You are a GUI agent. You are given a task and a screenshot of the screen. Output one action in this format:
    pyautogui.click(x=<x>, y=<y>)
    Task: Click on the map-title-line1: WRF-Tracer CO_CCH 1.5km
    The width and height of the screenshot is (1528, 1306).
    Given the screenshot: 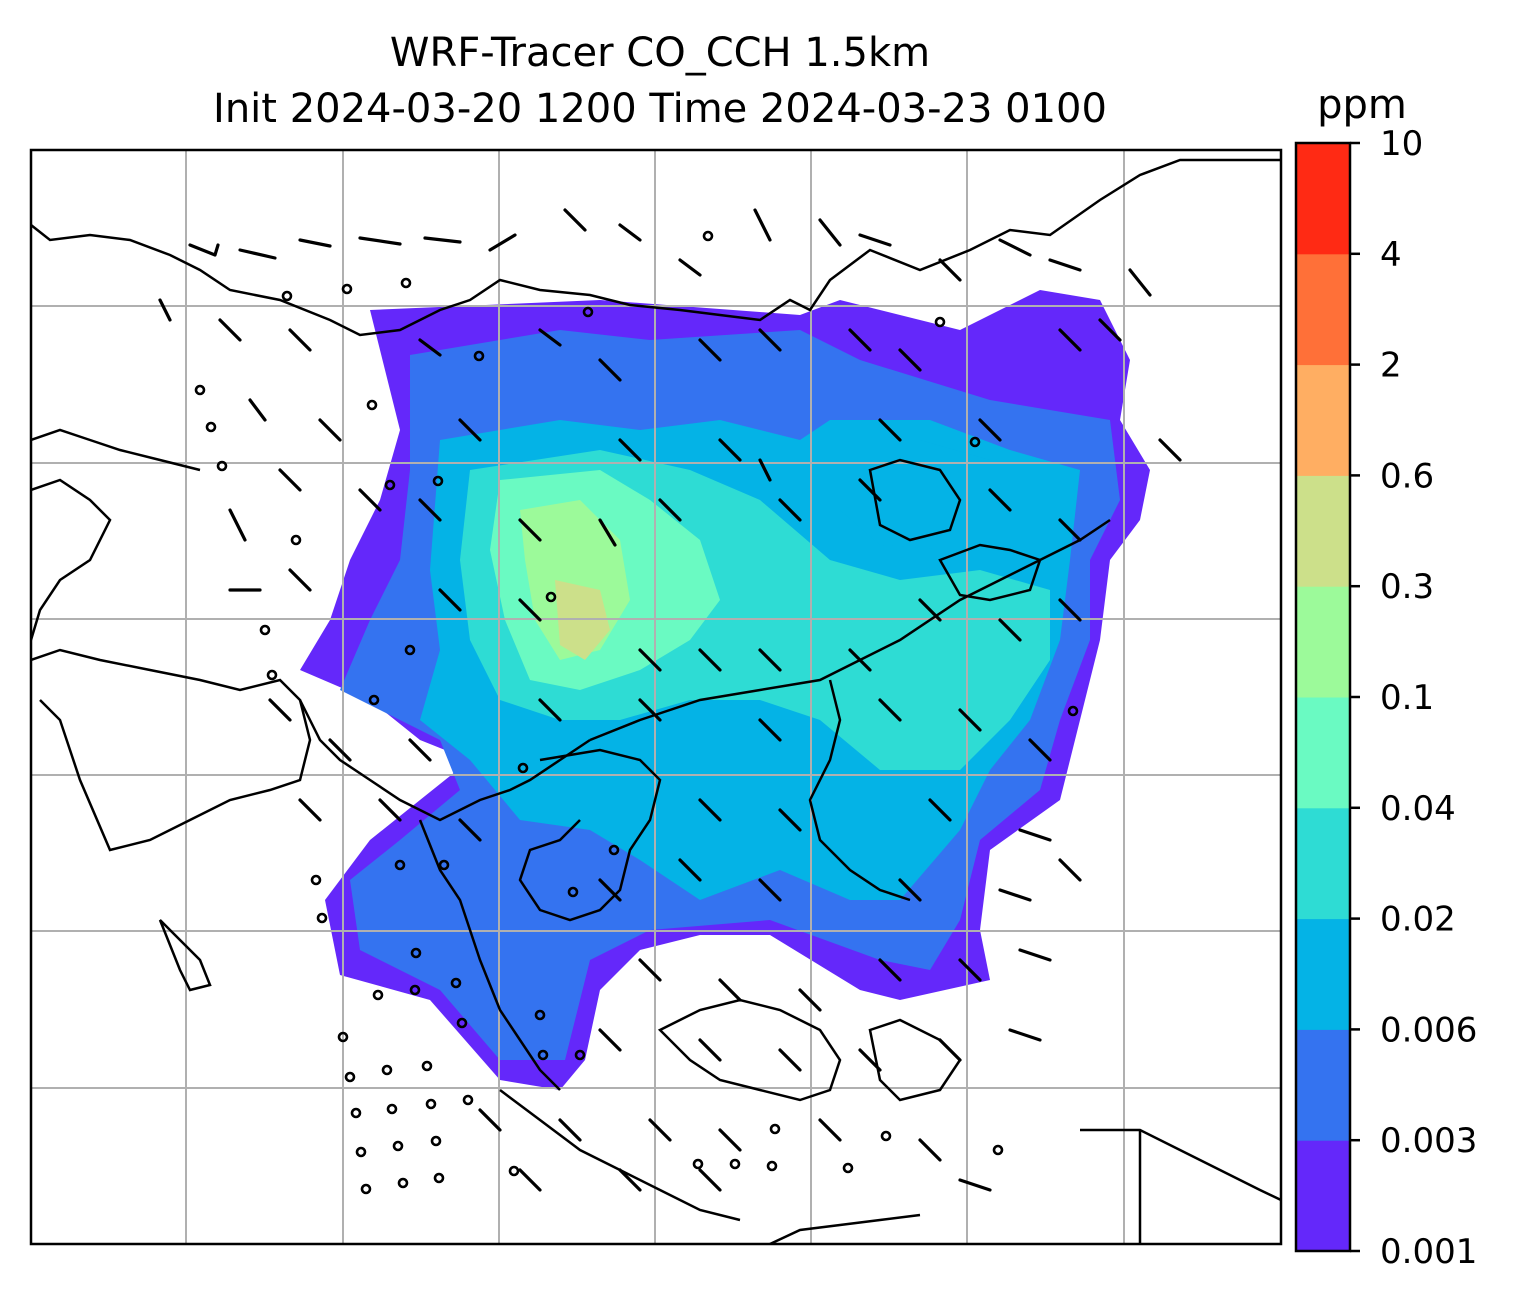 What is the action you would take?
    pyautogui.click(x=660, y=53)
    